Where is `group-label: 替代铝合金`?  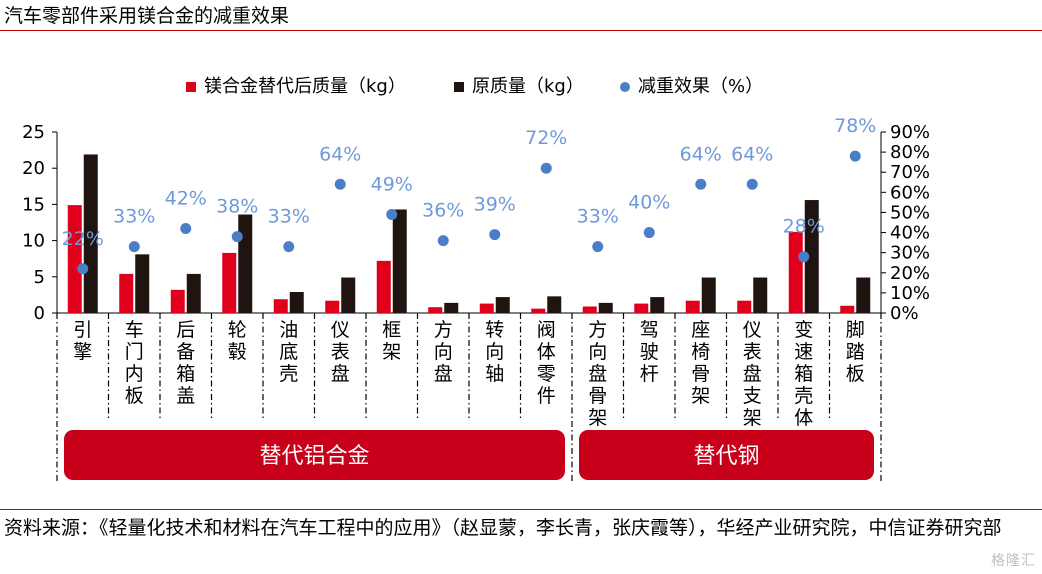
group-label: 替代铝合金 is located at coordinates (314, 456).